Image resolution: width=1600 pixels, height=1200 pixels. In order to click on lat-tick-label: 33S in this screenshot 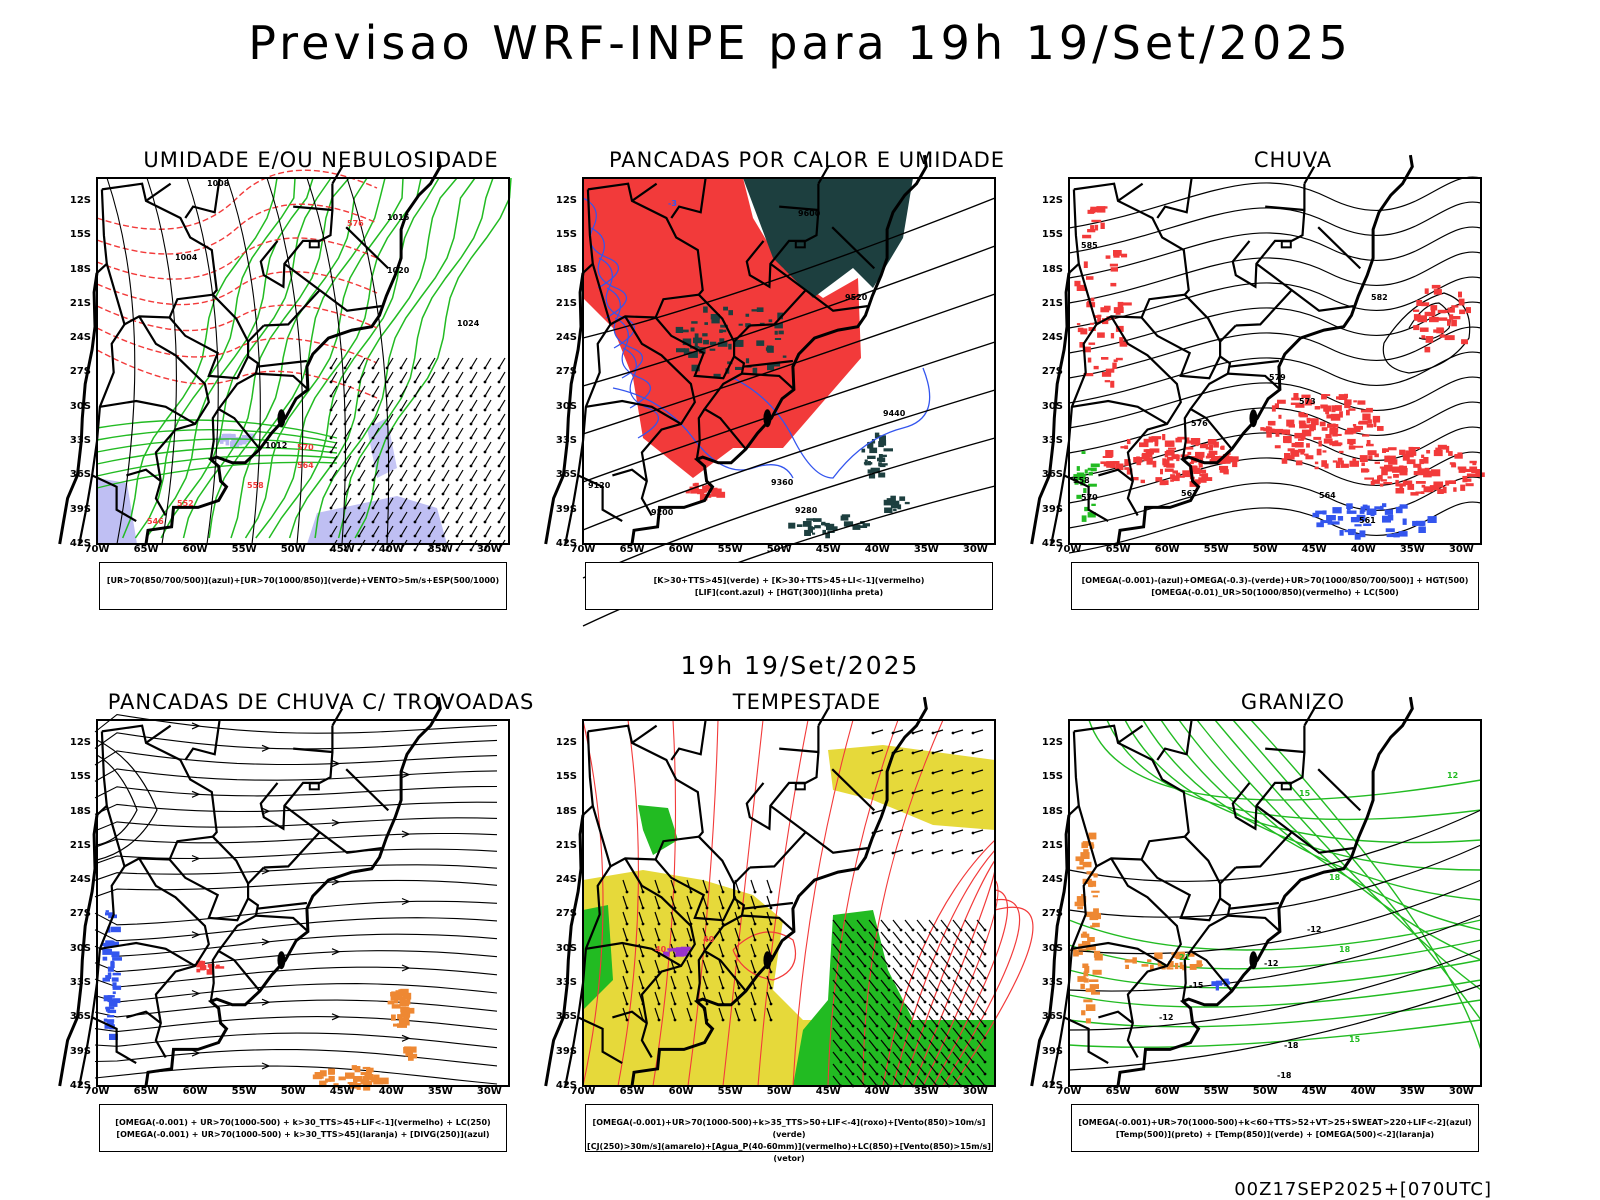, I will do `click(80, 983)`.